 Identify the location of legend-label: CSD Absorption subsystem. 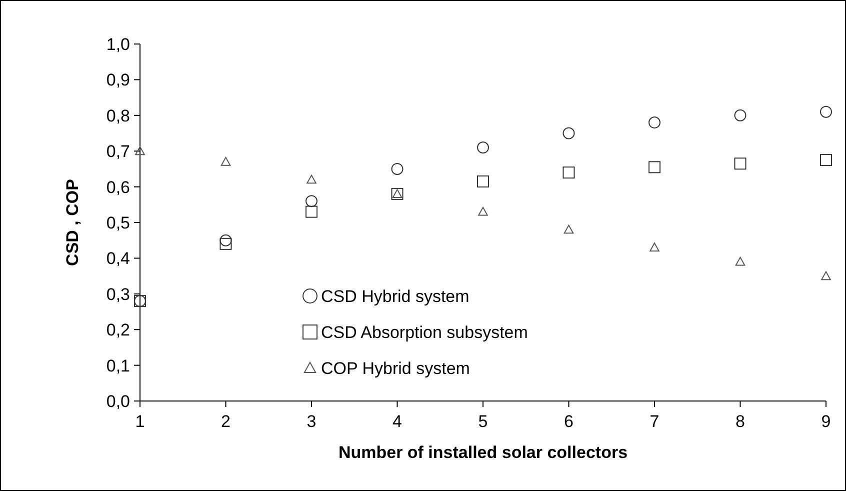
(424, 332).